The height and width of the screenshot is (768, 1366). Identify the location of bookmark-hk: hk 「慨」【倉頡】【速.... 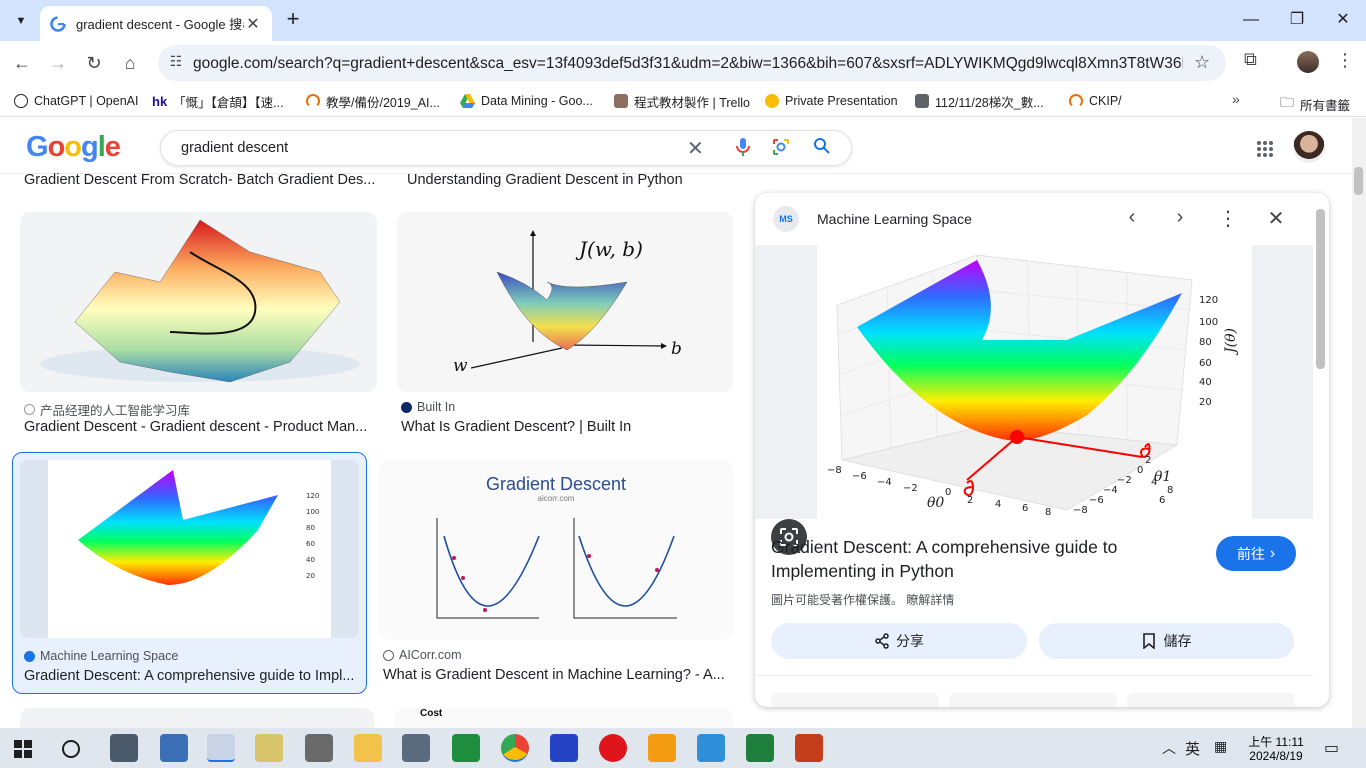
(218, 101).